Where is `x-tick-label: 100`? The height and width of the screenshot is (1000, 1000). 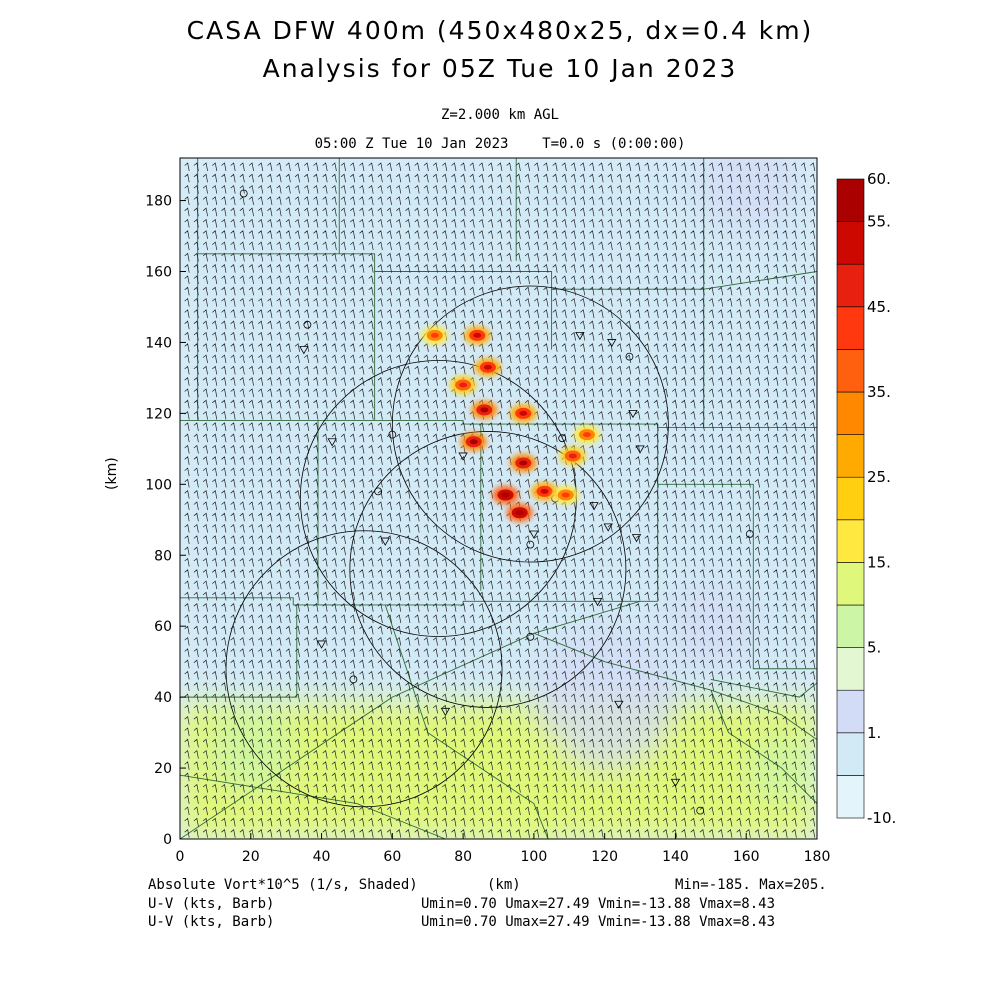
x-tick-label: 100 is located at coordinates (534, 857).